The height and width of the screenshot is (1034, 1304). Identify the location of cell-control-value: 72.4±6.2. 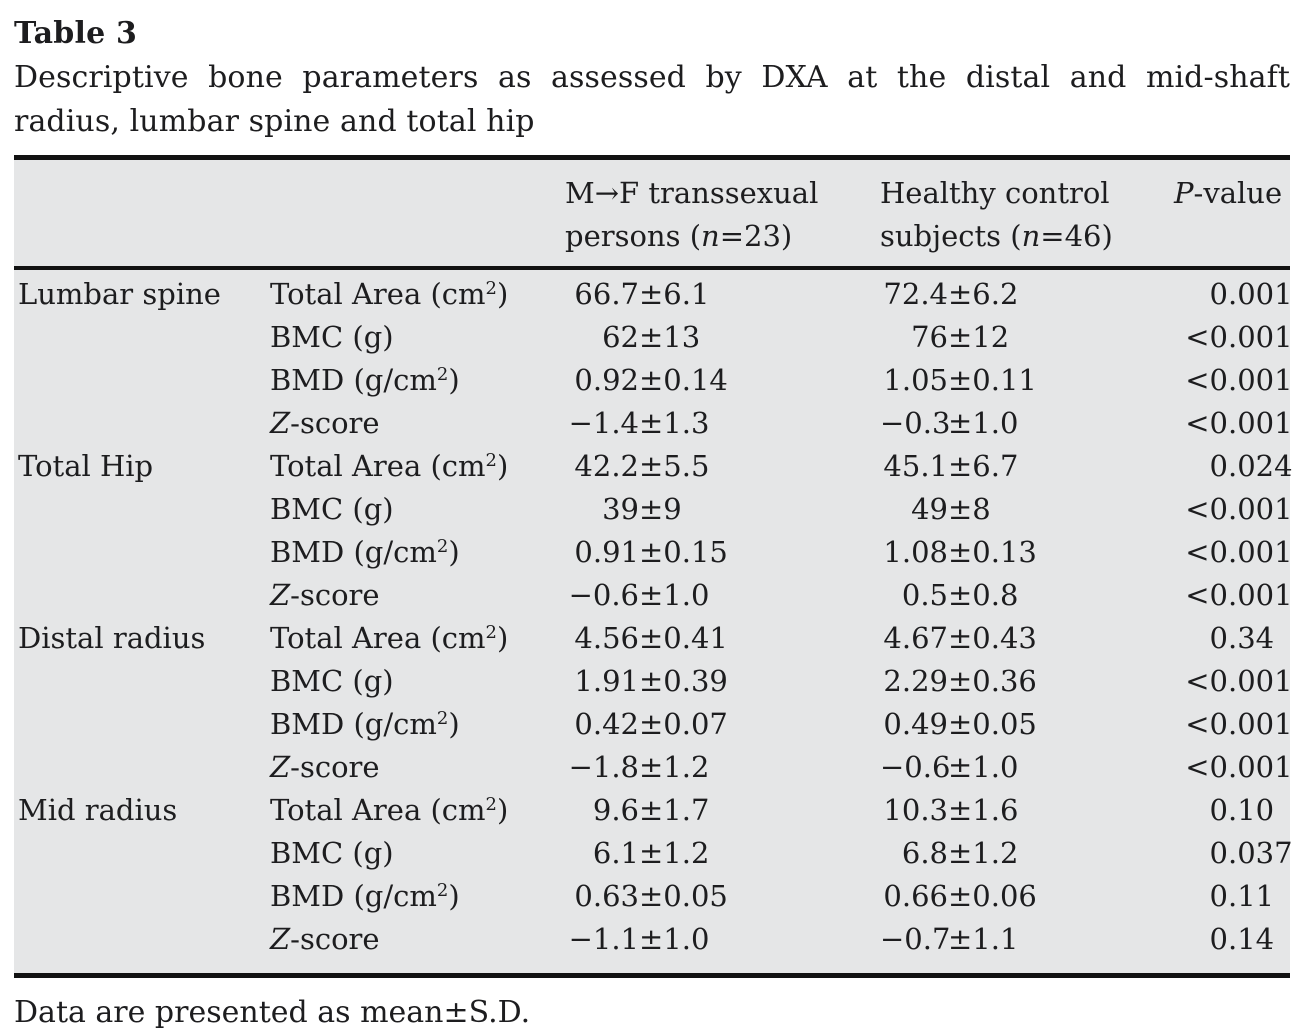
(1020, 294).